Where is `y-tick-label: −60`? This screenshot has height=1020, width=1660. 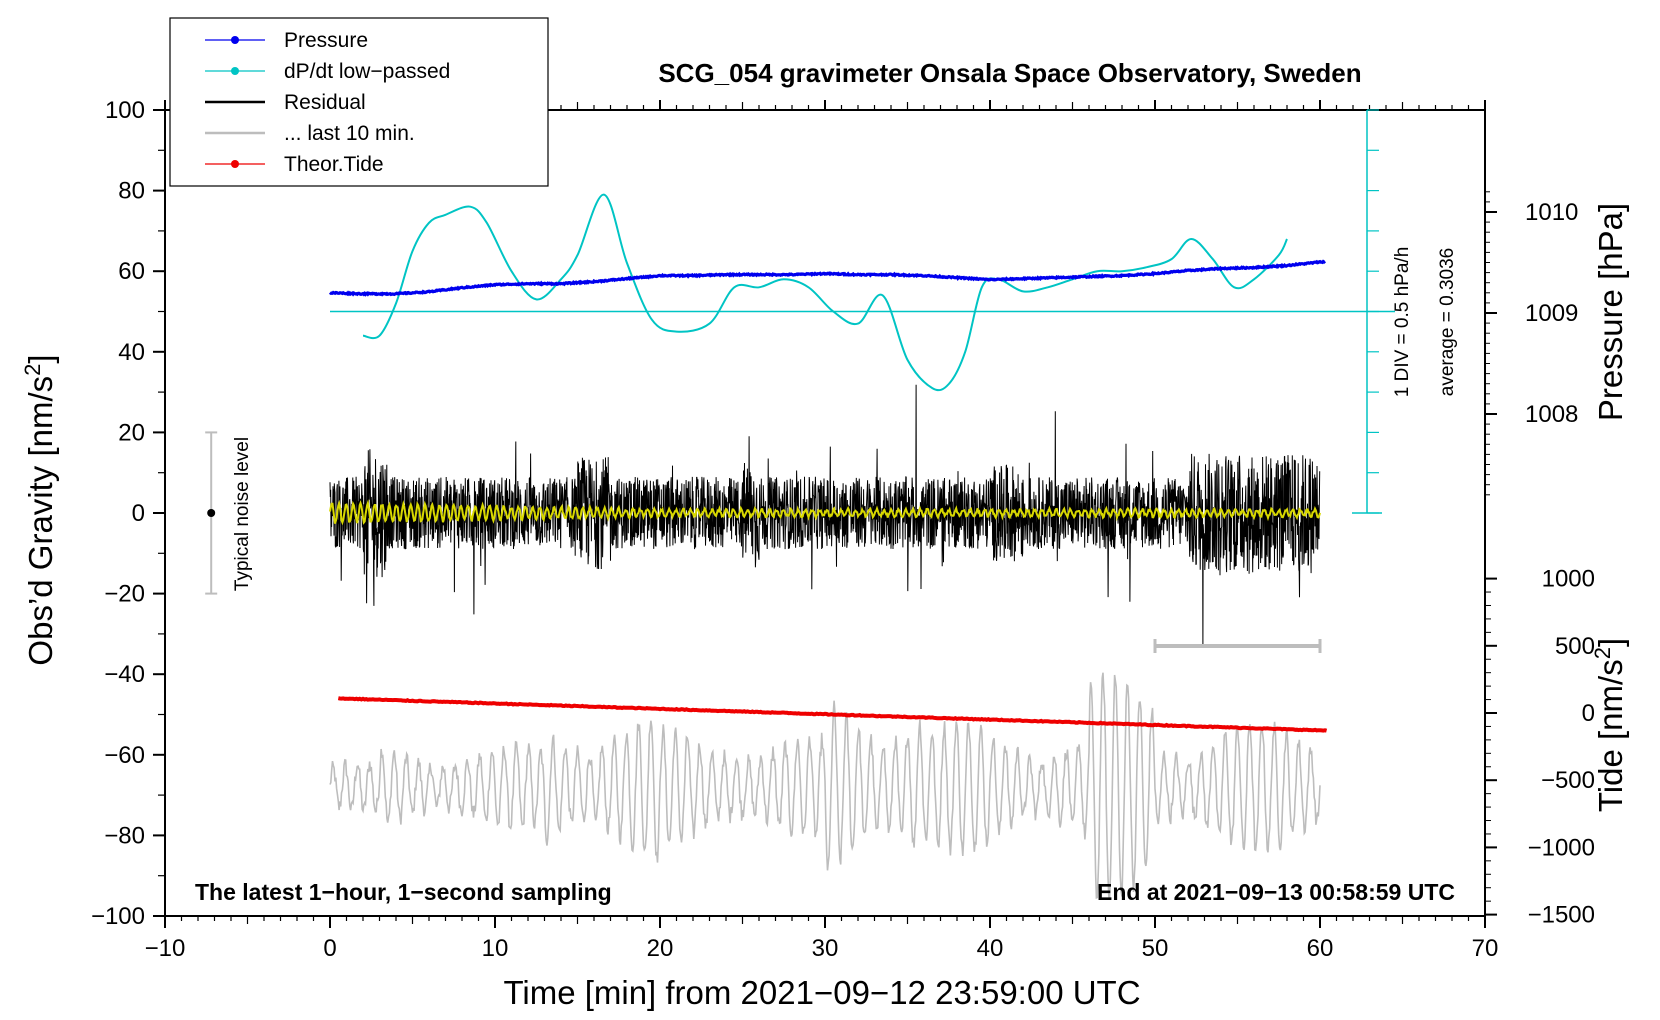 y-tick-label: −60 is located at coordinates (124, 755).